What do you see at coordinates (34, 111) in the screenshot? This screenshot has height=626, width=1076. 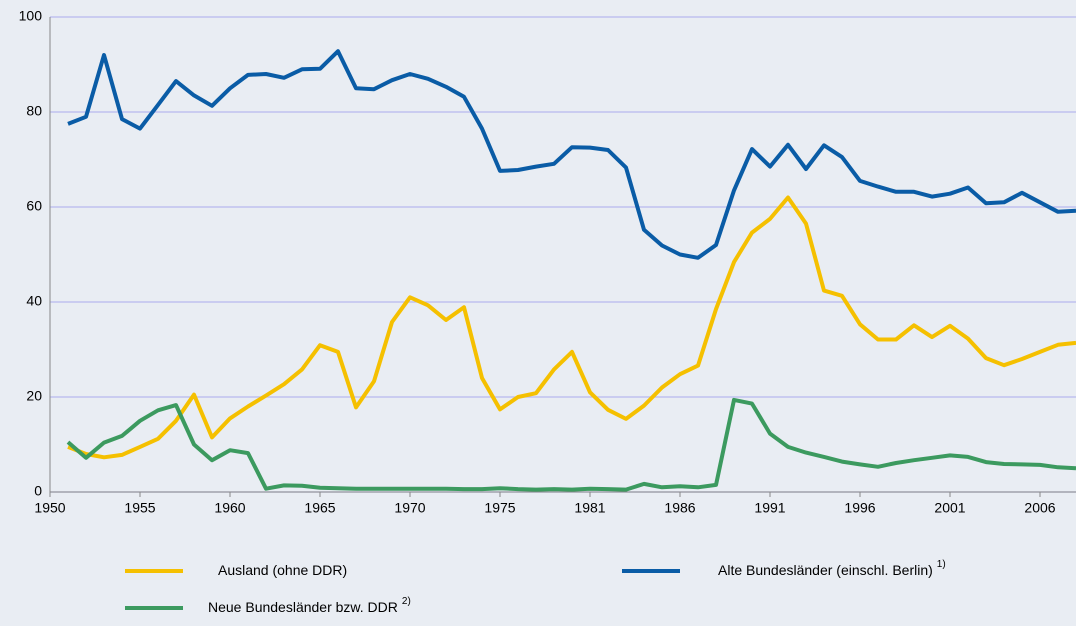 I see `y-tick-label: 80` at bounding box center [34, 111].